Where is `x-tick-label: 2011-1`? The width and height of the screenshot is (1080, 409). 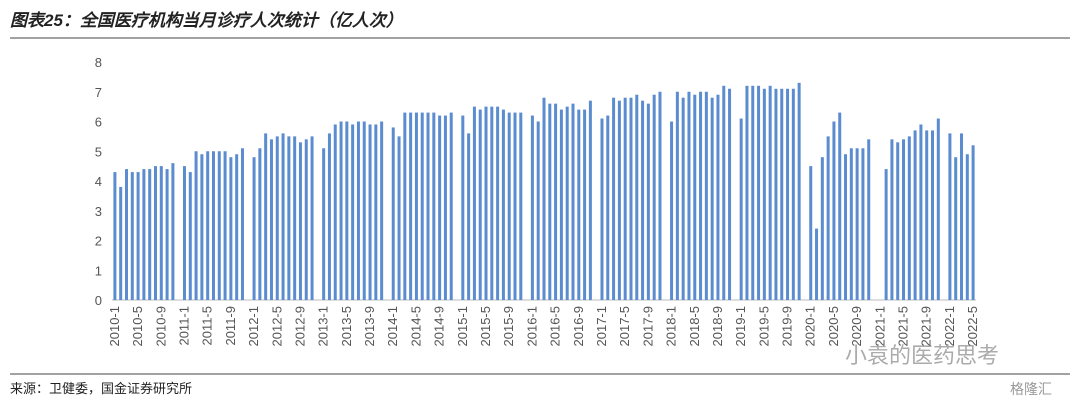
x-tick-label: 2011-1 is located at coordinates (183, 326).